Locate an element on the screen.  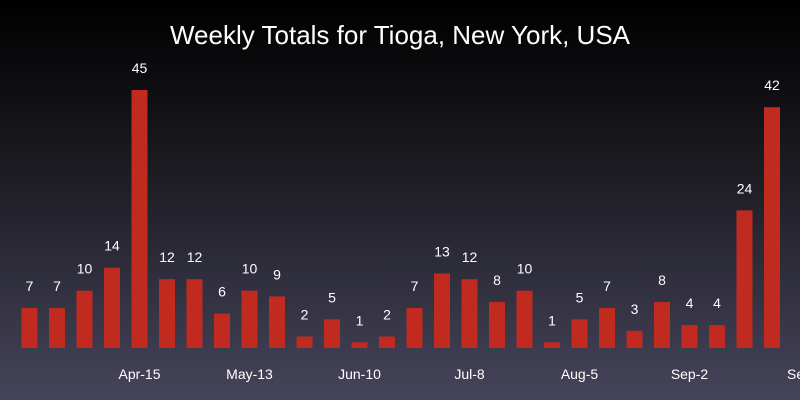
x-tick-label: May-13 is located at coordinates (249, 374).